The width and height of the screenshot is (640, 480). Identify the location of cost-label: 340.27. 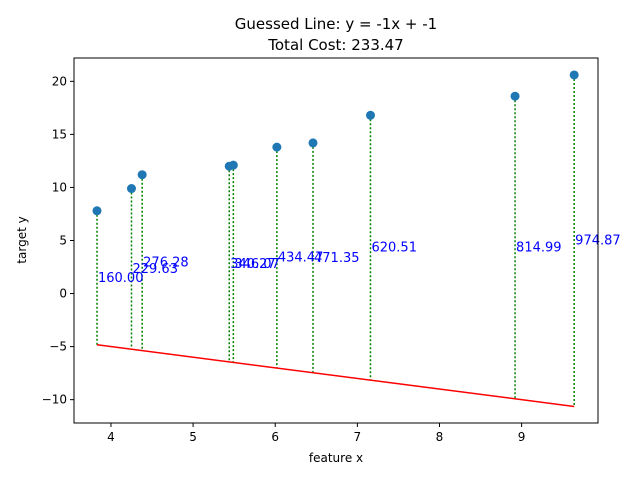
(252, 264).